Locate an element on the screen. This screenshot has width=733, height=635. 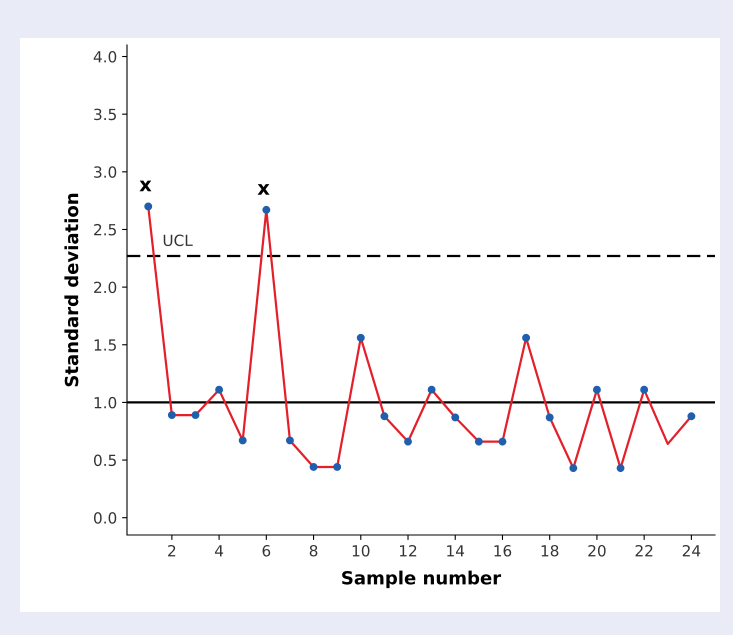
x-tick-label: 16 is located at coordinates (503, 550).